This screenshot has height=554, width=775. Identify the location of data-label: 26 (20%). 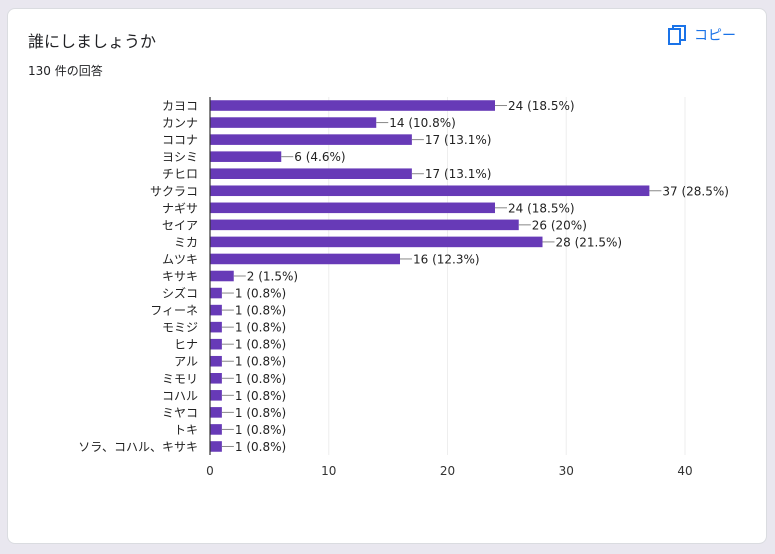
(559, 225).